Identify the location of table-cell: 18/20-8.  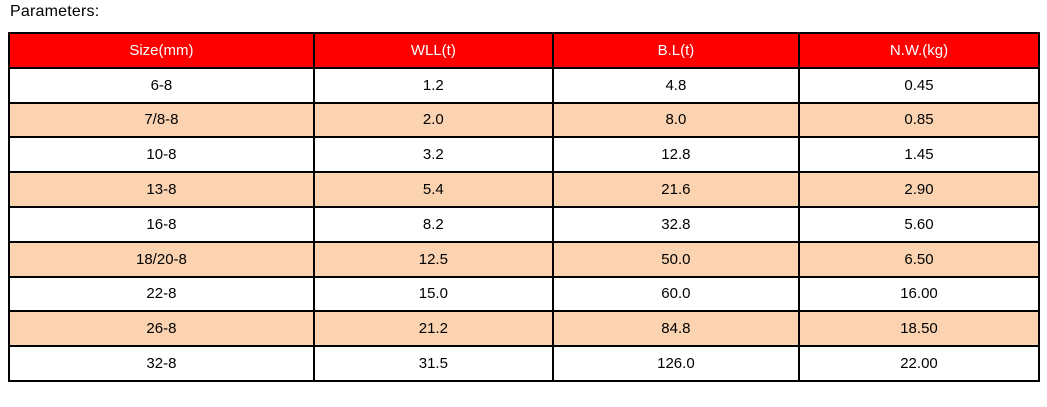
(161, 259).